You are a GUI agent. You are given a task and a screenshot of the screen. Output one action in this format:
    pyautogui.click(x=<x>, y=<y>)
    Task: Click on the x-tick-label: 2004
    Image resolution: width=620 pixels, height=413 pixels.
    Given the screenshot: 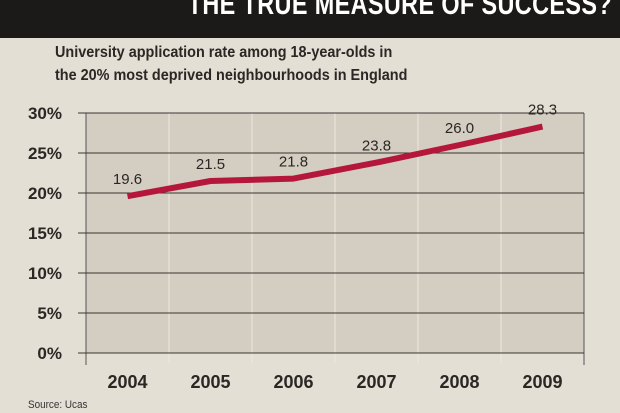 What is the action you would take?
    pyautogui.click(x=127, y=382)
    